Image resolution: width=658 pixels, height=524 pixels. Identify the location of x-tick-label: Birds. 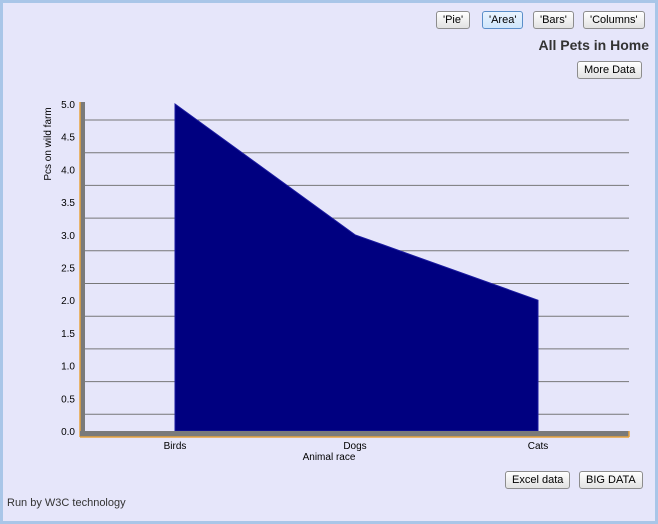
(175, 446).